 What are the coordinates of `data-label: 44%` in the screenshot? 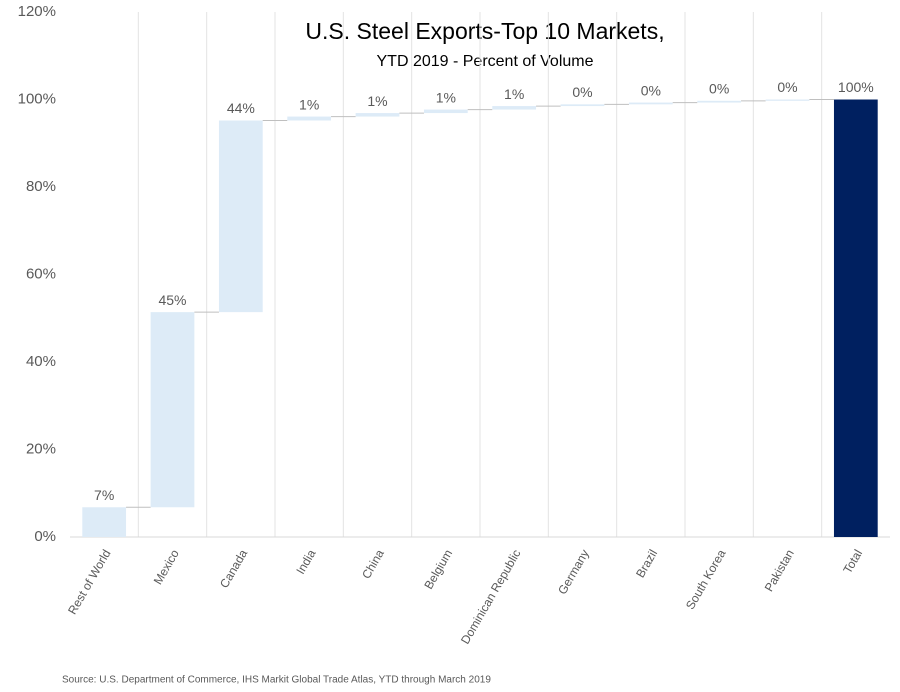 It's located at (241, 108).